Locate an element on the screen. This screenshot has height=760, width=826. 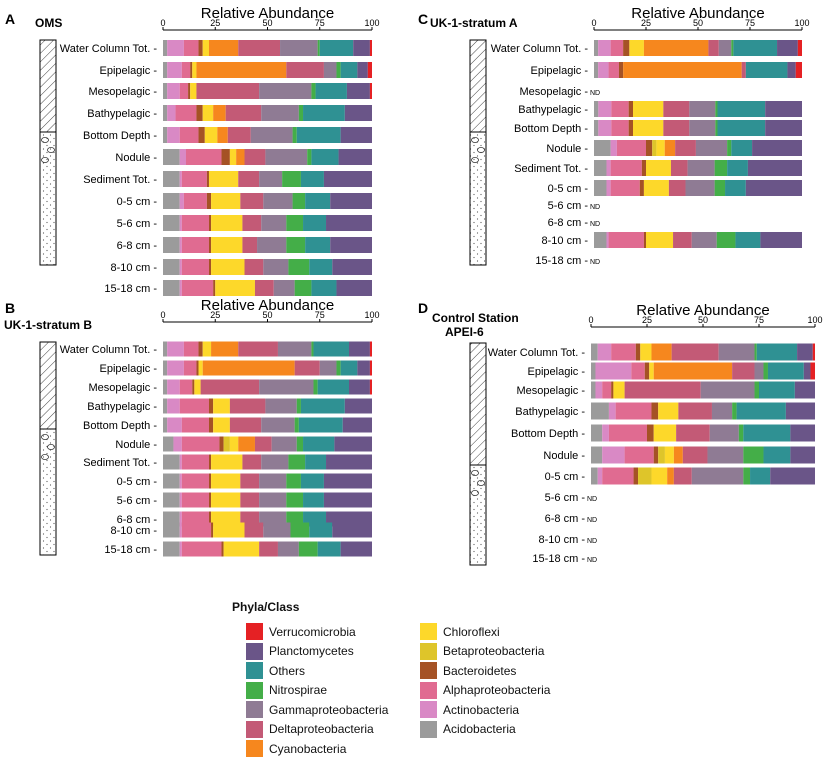
sediment-core-schematic is located at coordinates (478, 515).